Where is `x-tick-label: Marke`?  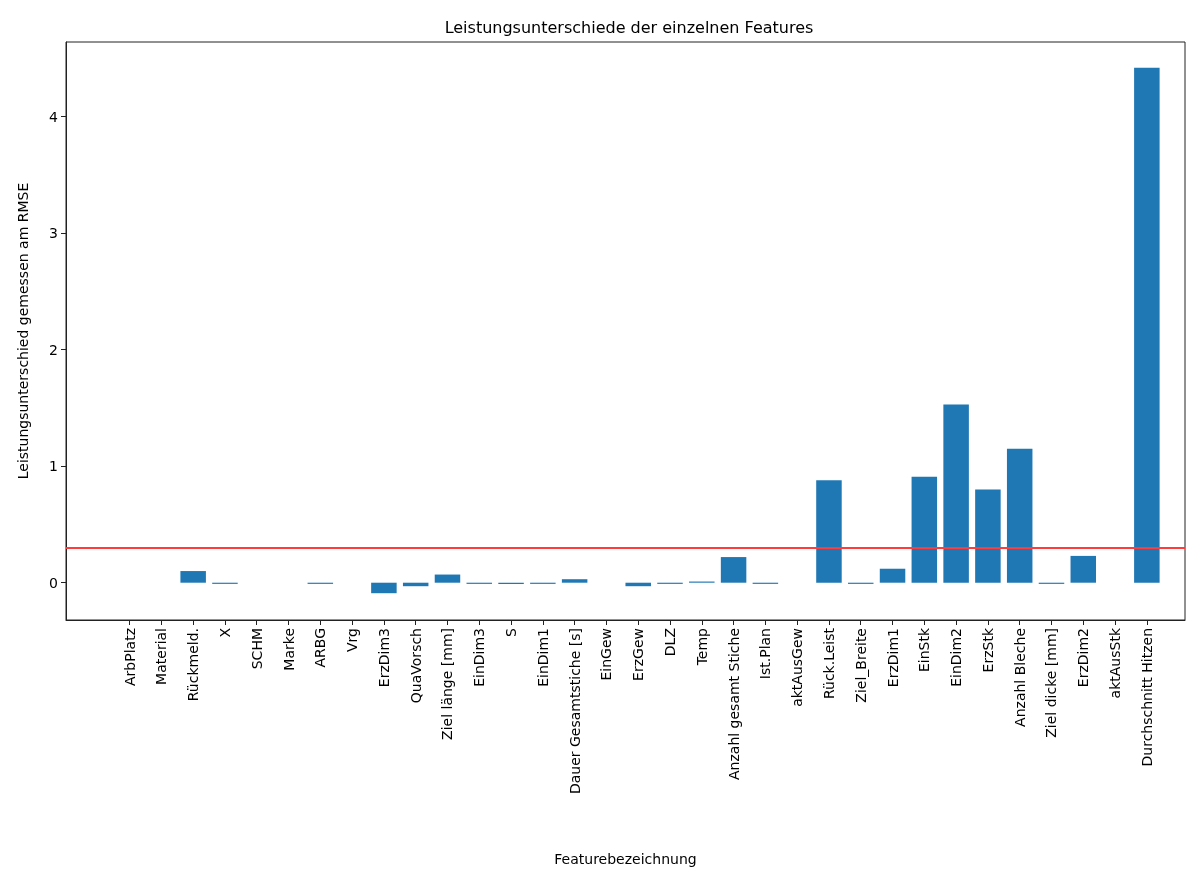 x-tick-label: Marke is located at coordinates (288, 649).